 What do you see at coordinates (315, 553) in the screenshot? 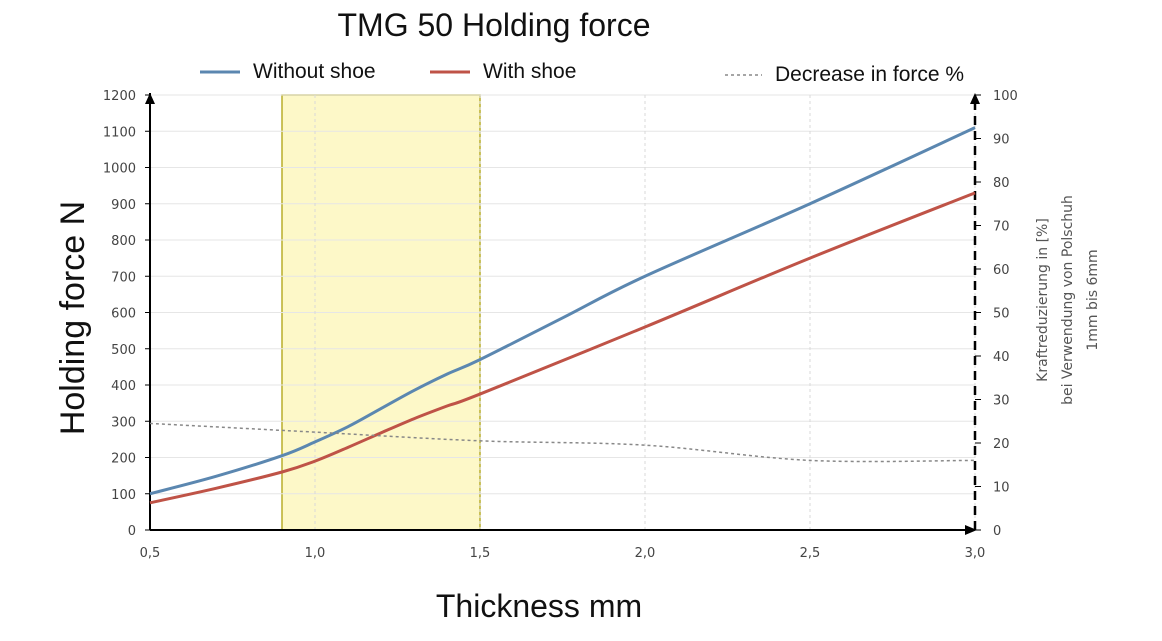
I see `x-tick-label: 1,0` at bounding box center [315, 553].